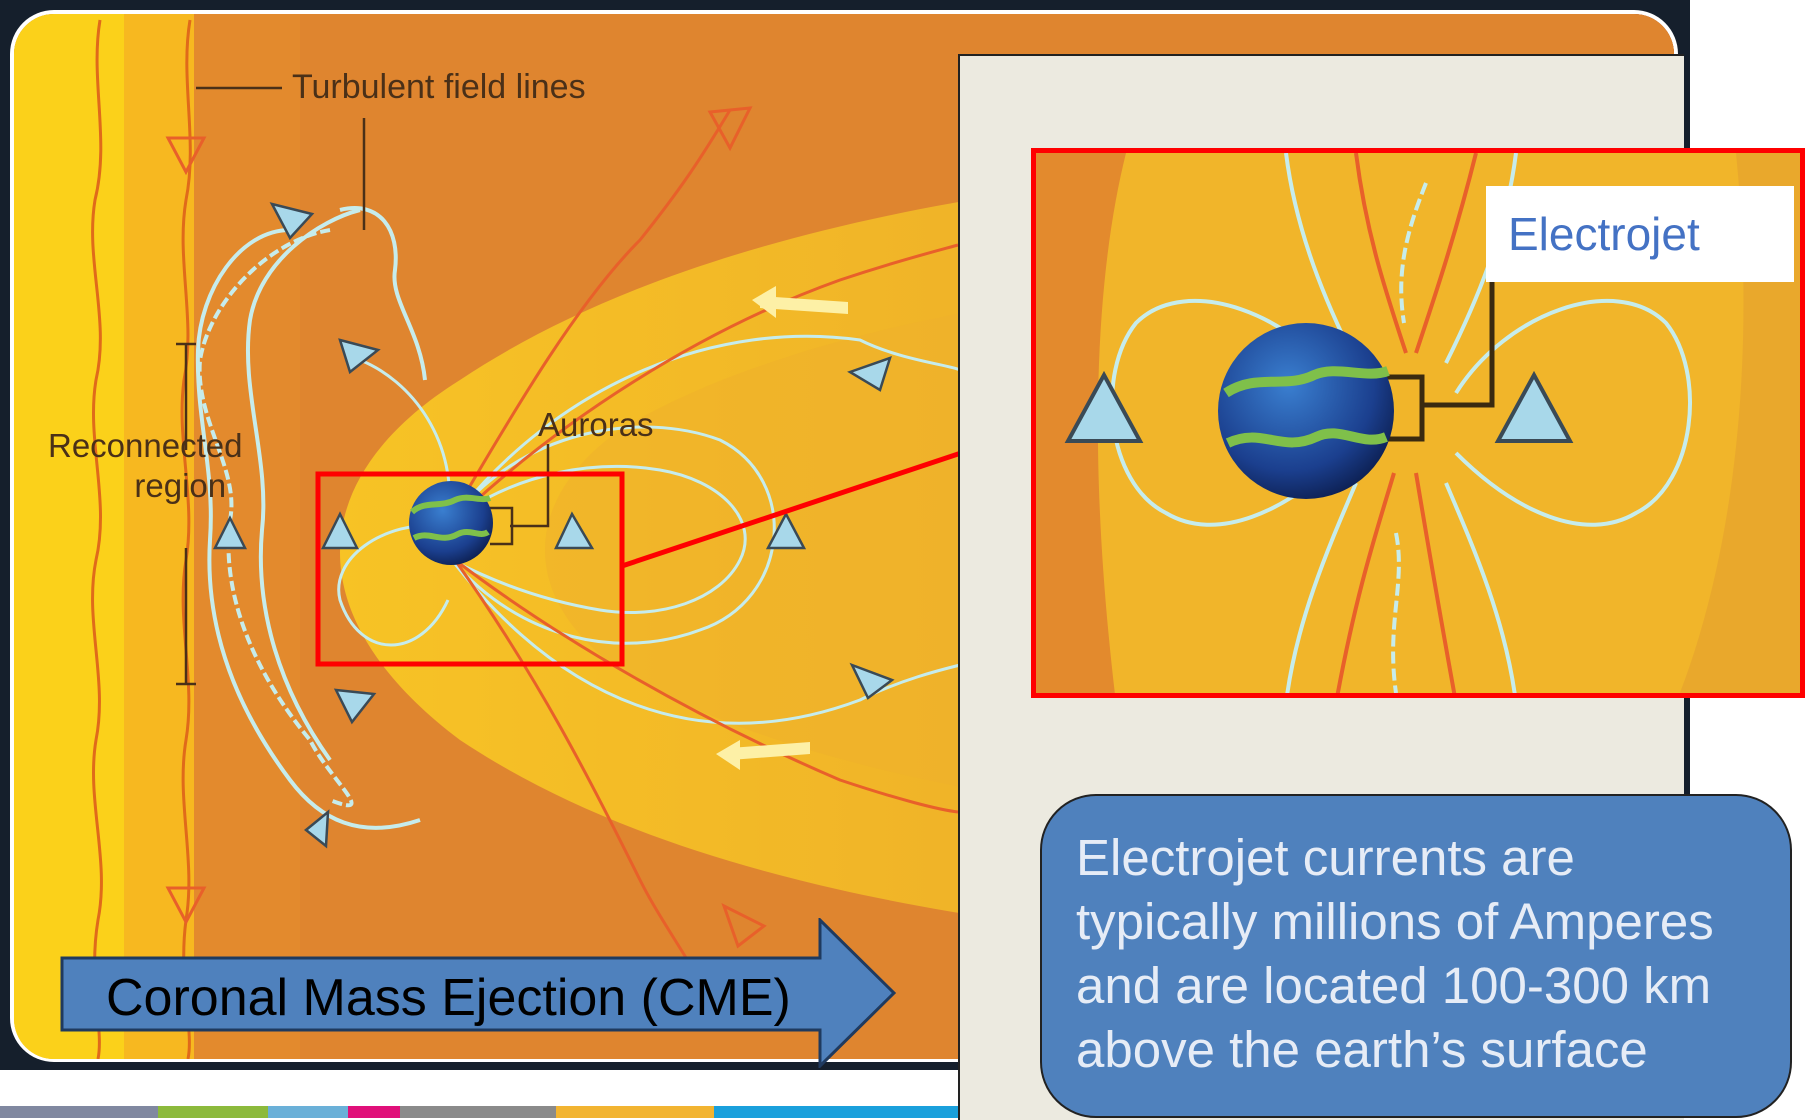 This screenshot has width=1811, height=1120. What do you see at coordinates (145, 466) in the screenshot?
I see `reconnected-region-label: Reconnected region` at bounding box center [145, 466].